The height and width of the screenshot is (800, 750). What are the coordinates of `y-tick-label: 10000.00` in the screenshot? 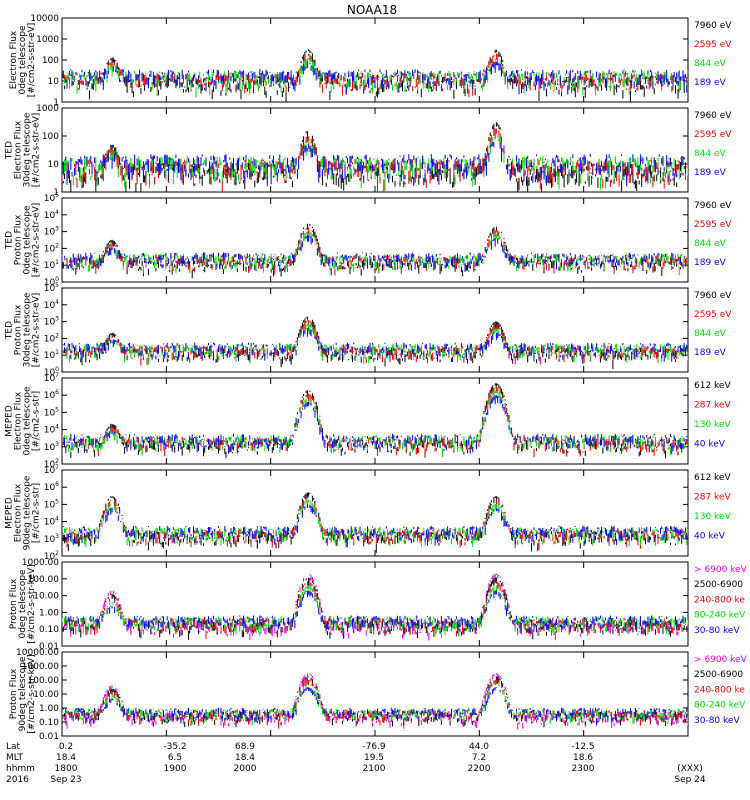 It's located at (37, 653).